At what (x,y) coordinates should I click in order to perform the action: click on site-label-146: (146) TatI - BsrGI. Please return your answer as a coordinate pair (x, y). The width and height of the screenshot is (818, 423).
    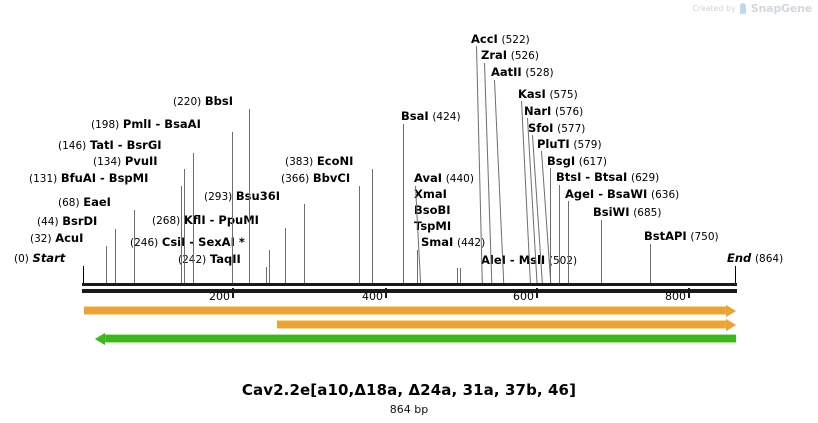
    Looking at the image, I should click on (110, 145).